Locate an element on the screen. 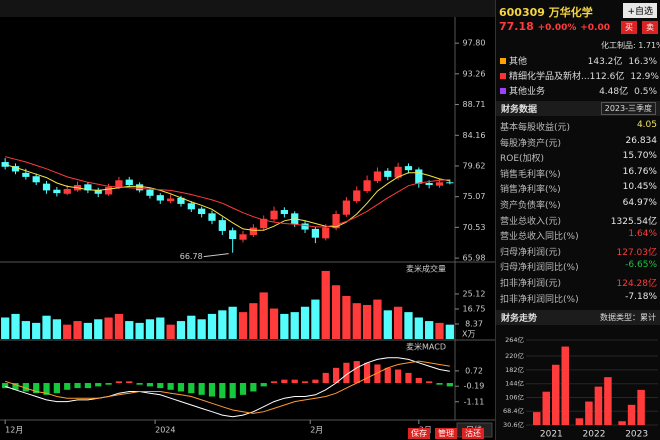  y-tick-label: 79.62 is located at coordinates (474, 165).